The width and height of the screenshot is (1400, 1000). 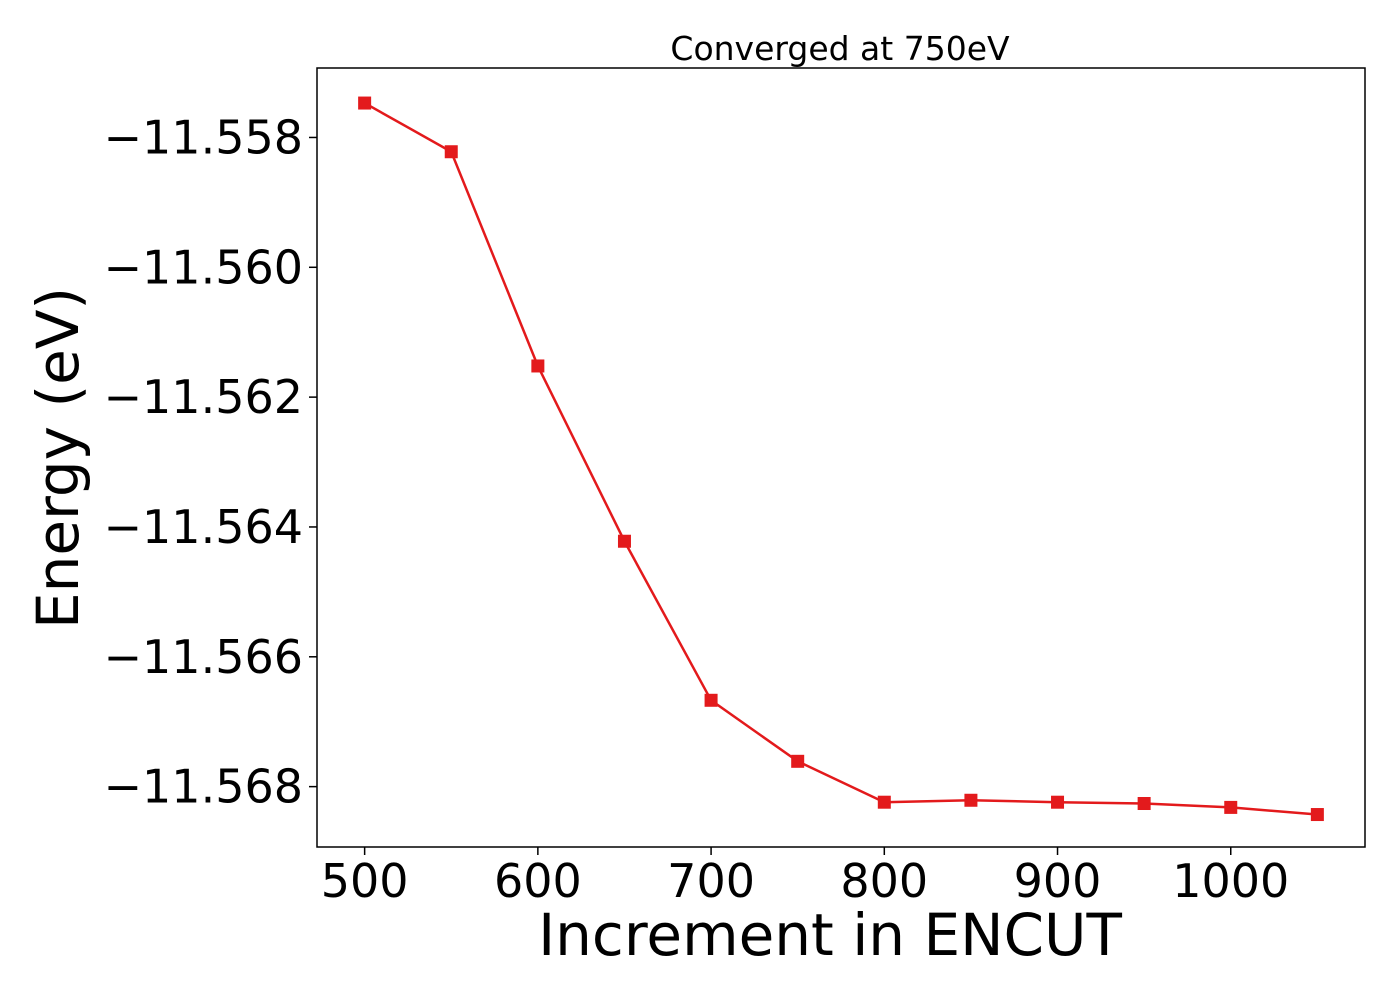 I want to click on x-axis-label: Increment in ENCUT, so click(x=830, y=935).